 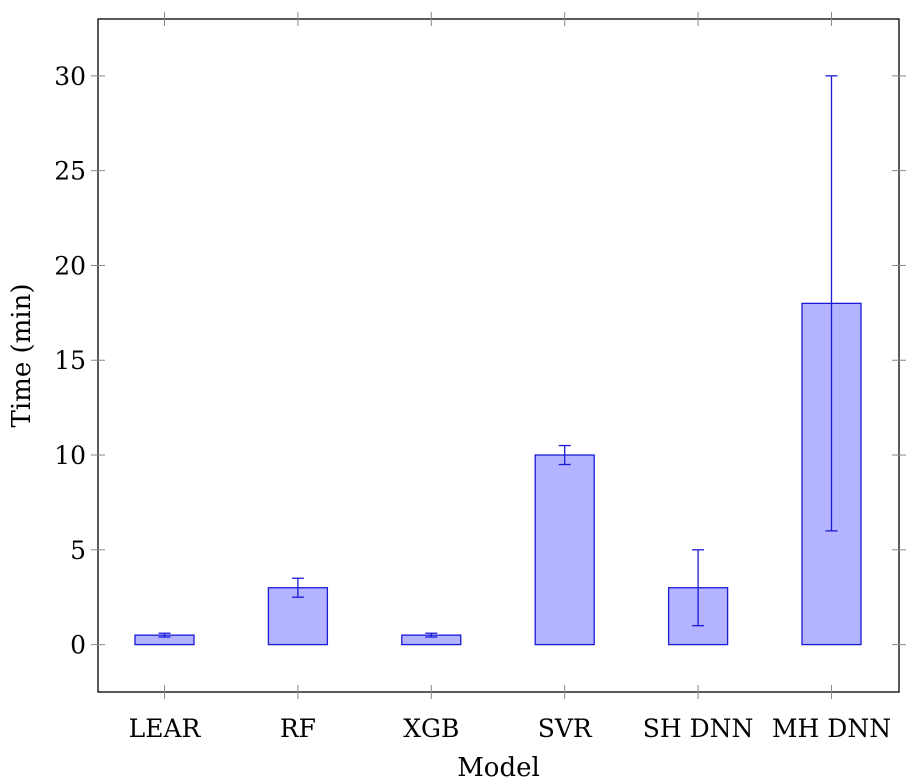 What do you see at coordinates (70, 455) in the screenshot?
I see `y-tick-label: 10` at bounding box center [70, 455].